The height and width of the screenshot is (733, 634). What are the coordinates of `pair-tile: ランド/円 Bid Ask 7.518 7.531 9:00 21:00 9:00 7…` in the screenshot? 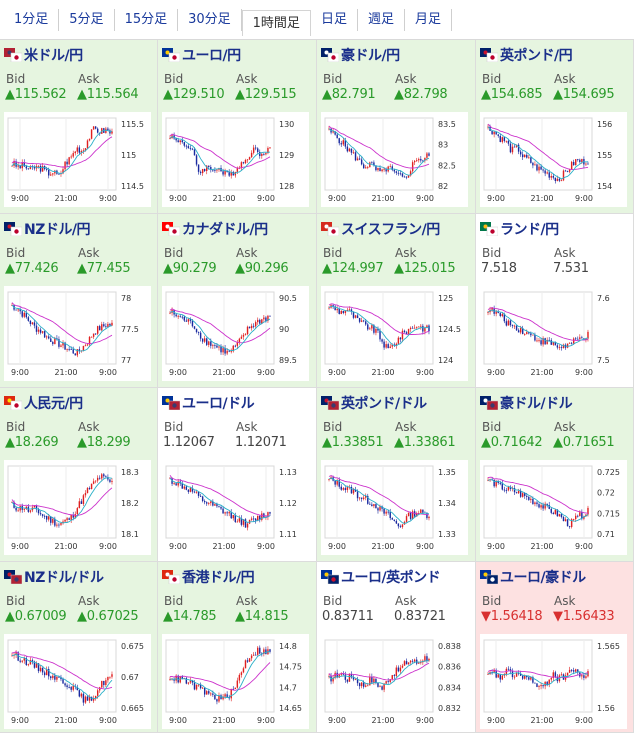 It's located at (555, 301).